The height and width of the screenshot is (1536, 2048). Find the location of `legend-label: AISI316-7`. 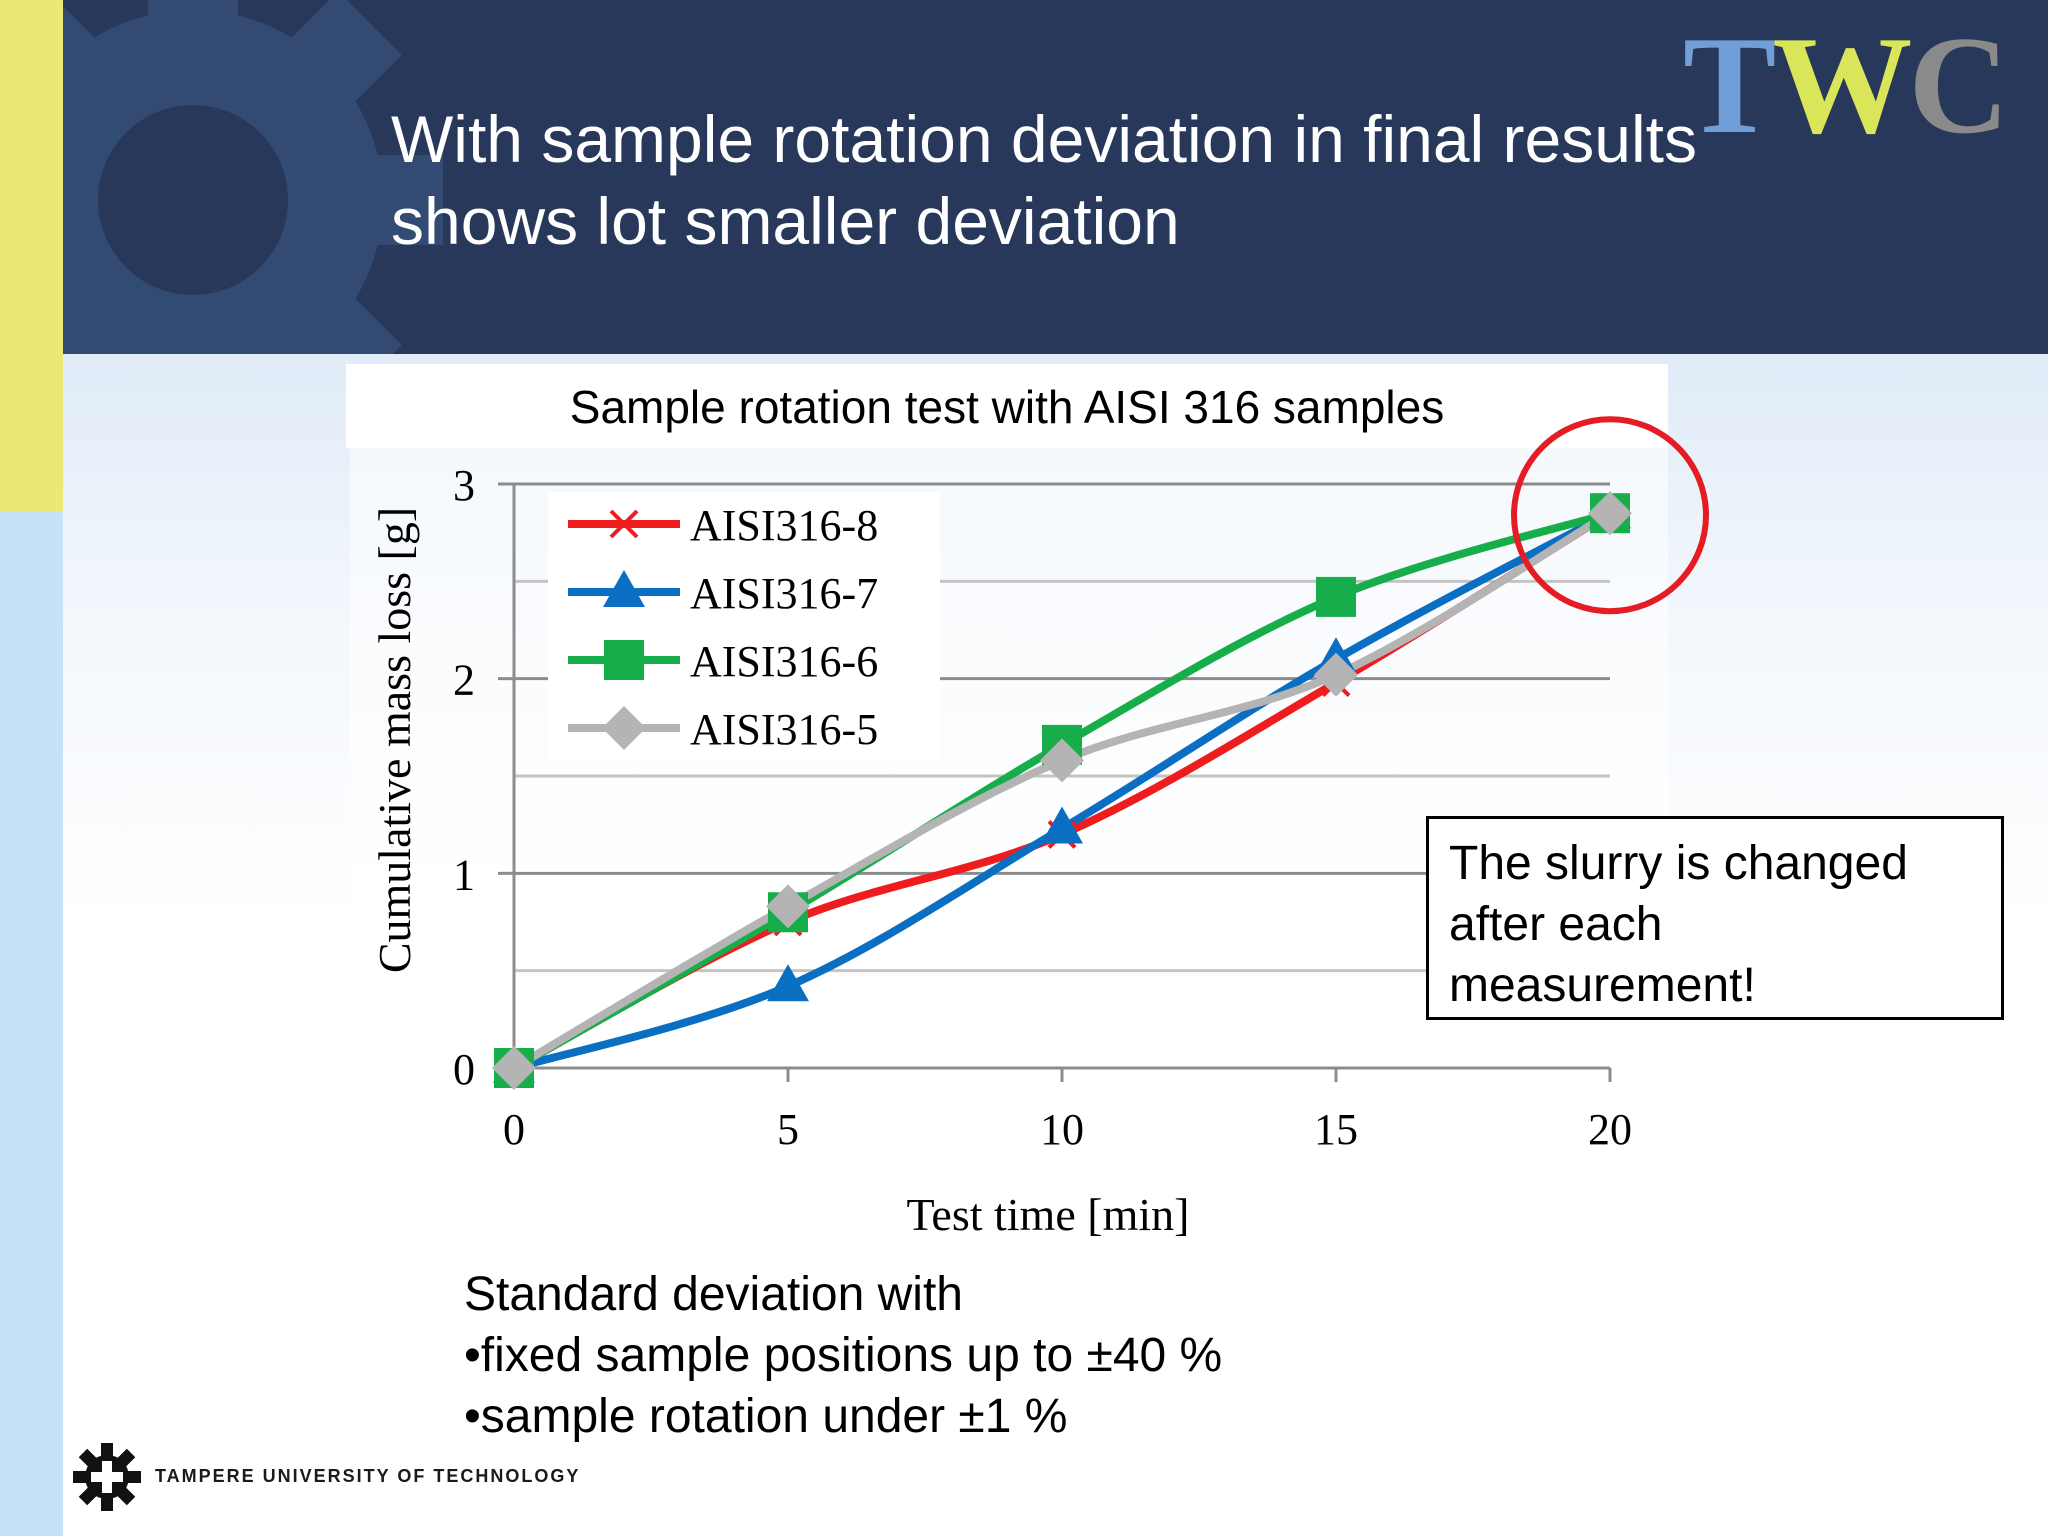

legend-label: AISI316-7 is located at coordinates (784, 593).